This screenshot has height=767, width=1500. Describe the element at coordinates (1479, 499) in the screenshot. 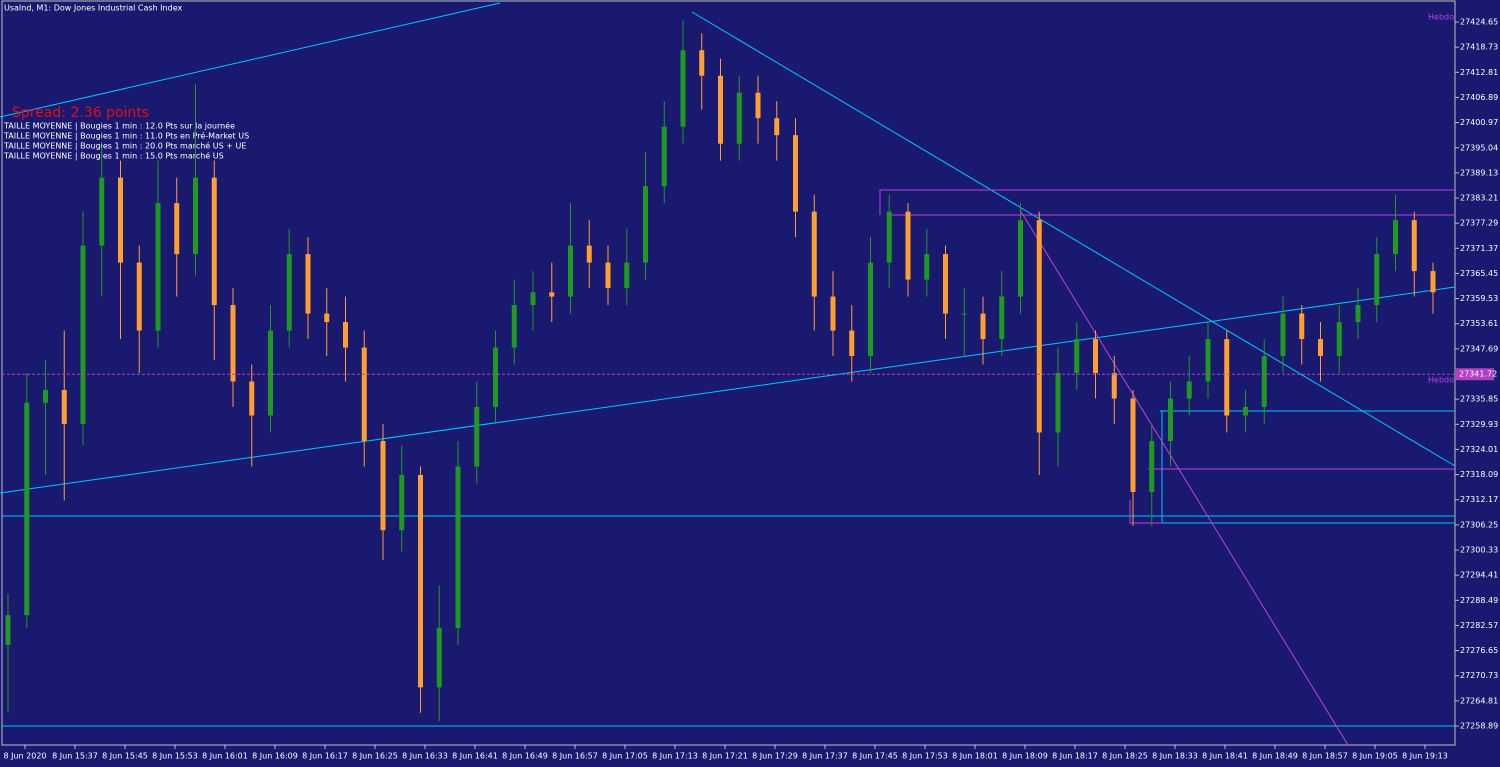

I see `y-tick-label: 27312.17` at that location.